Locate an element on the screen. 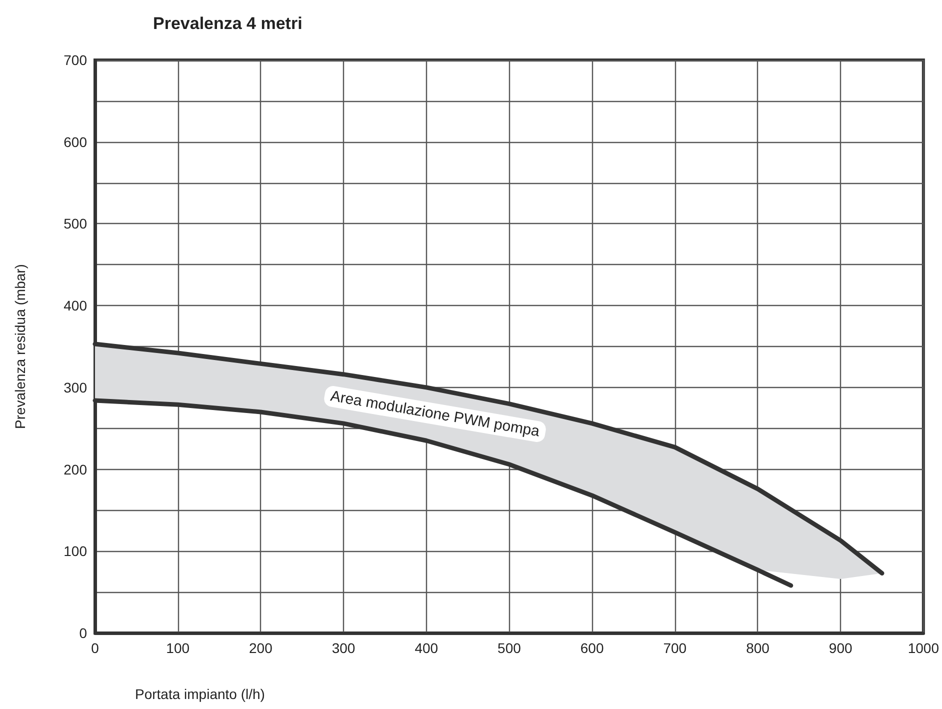 The height and width of the screenshot is (709, 942). x-axis-title: Portata impianto (l/h) is located at coordinates (200, 694).